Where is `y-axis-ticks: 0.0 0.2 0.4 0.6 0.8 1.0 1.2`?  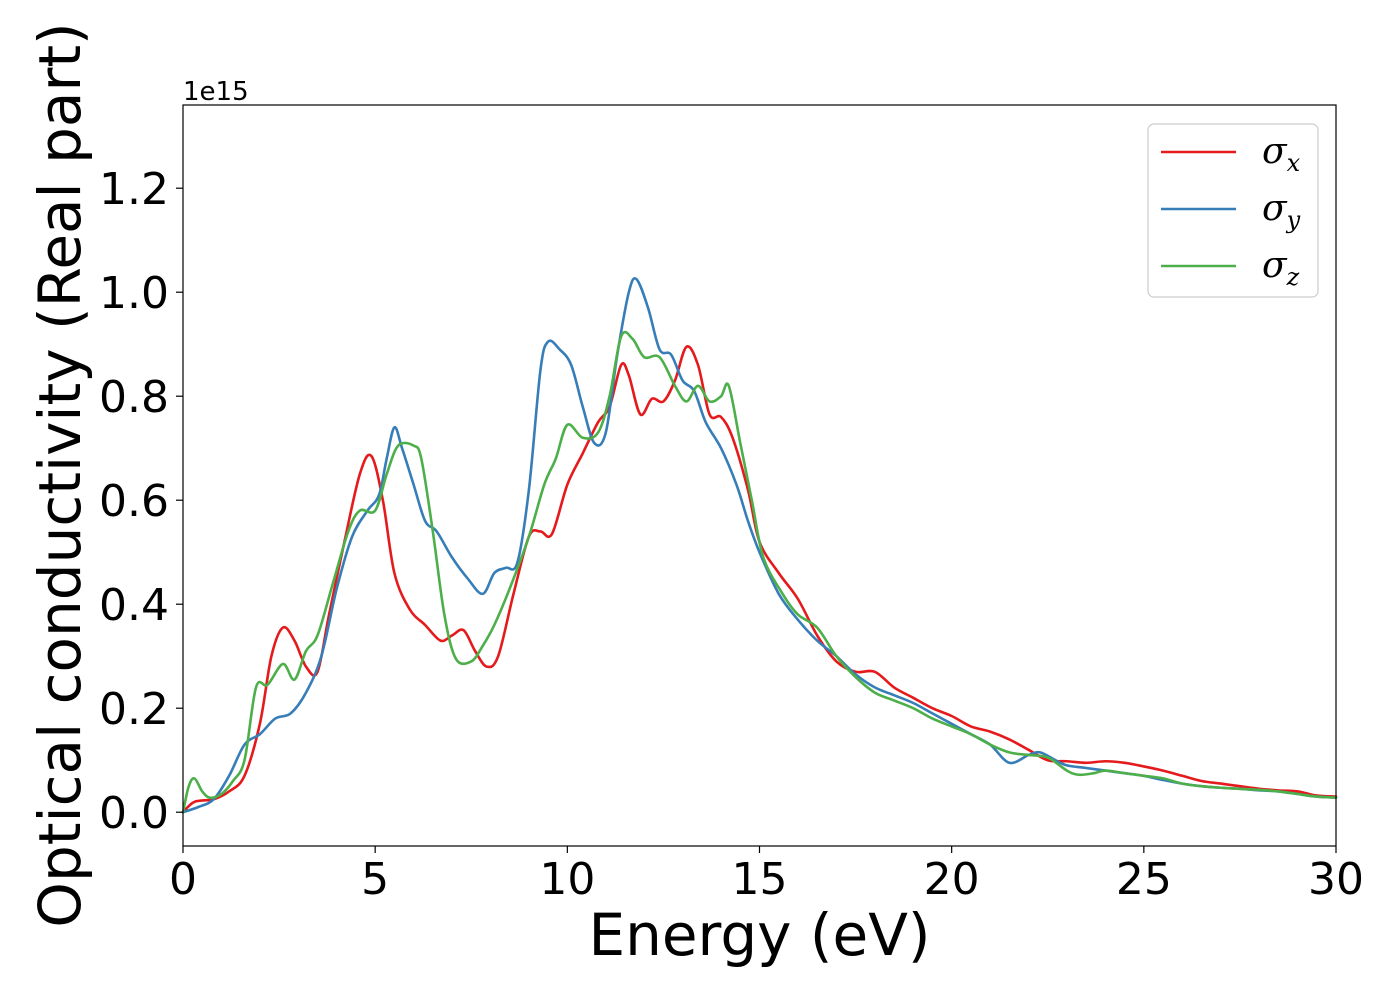
y-axis-ticks: 0.0 0.2 0.4 0.6 0.8 1.0 1.2 is located at coordinates (141, 501).